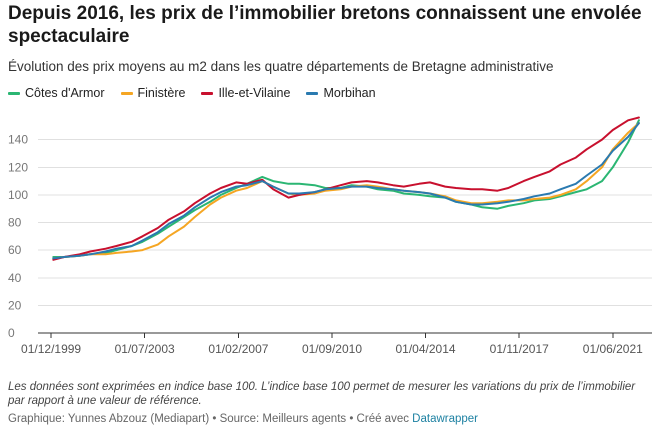 The image size is (661, 430). I want to click on y-tick-label: 140, so click(18, 140).